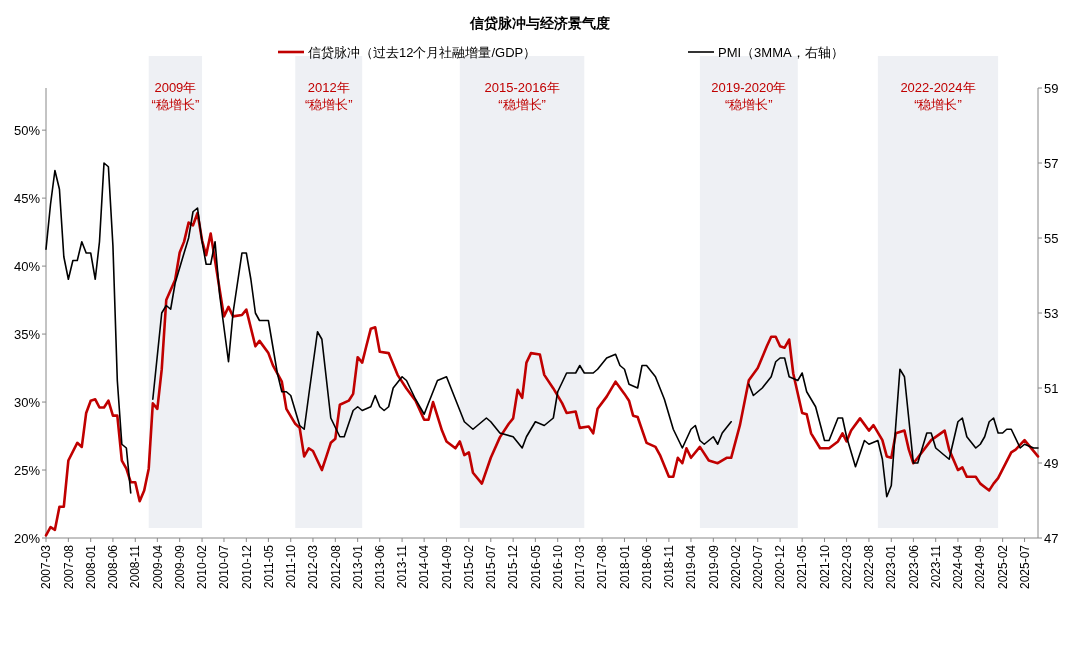 This screenshot has width=1080, height=649. I want to click on x-tick-label: 2019-04, so click(691, 567).